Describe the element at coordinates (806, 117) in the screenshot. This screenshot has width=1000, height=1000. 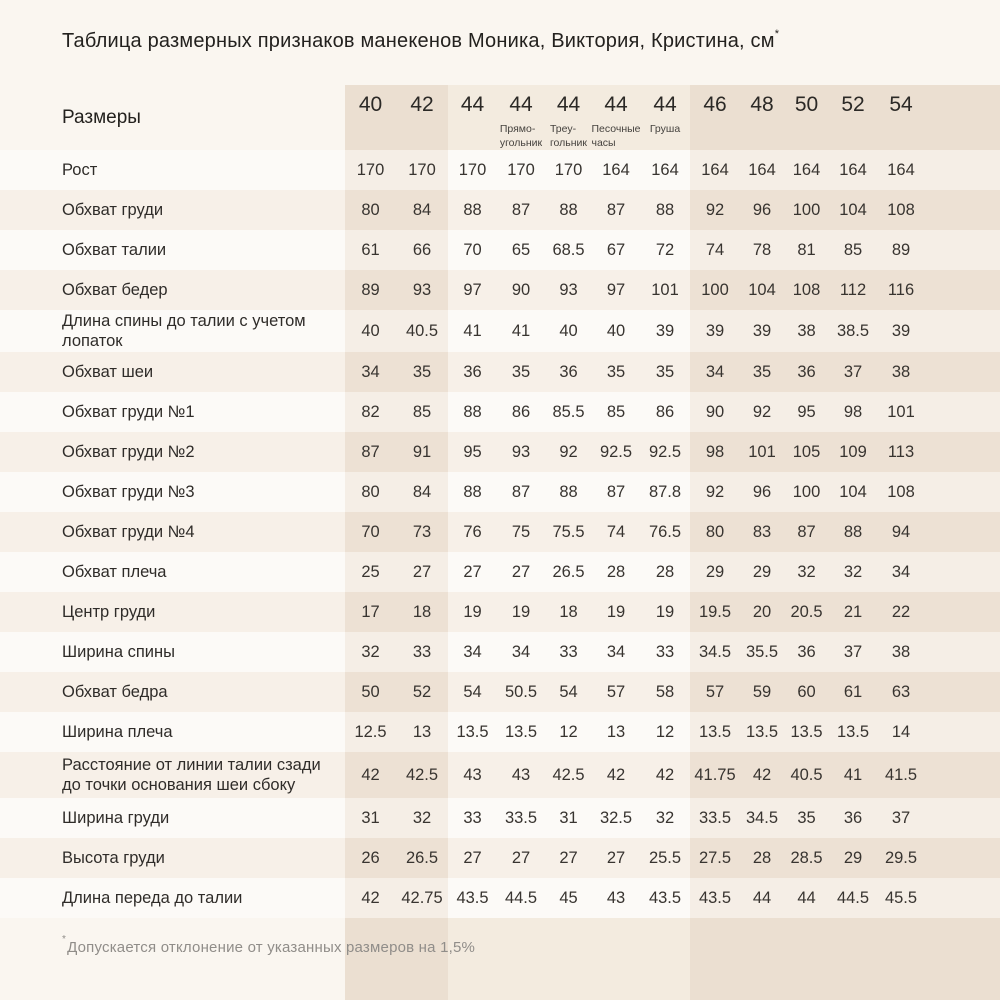
I see `size-column-header: 50` at that location.